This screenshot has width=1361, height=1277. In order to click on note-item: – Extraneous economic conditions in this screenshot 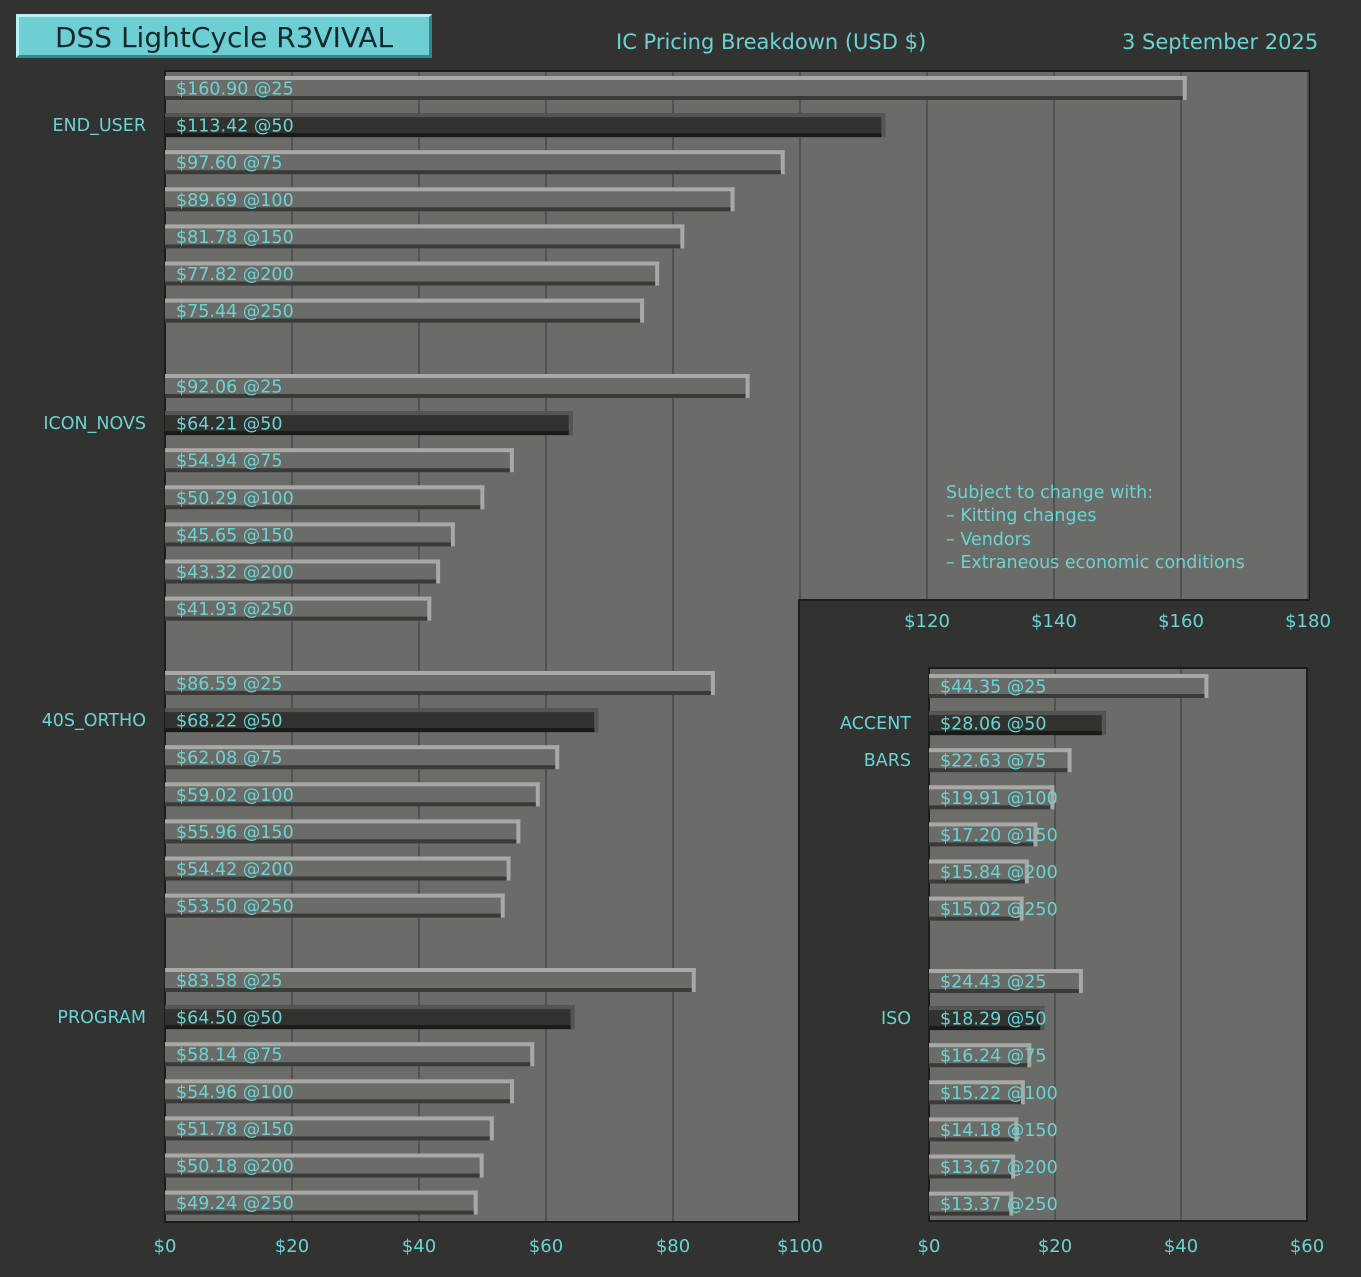, I will do `click(1095, 562)`.